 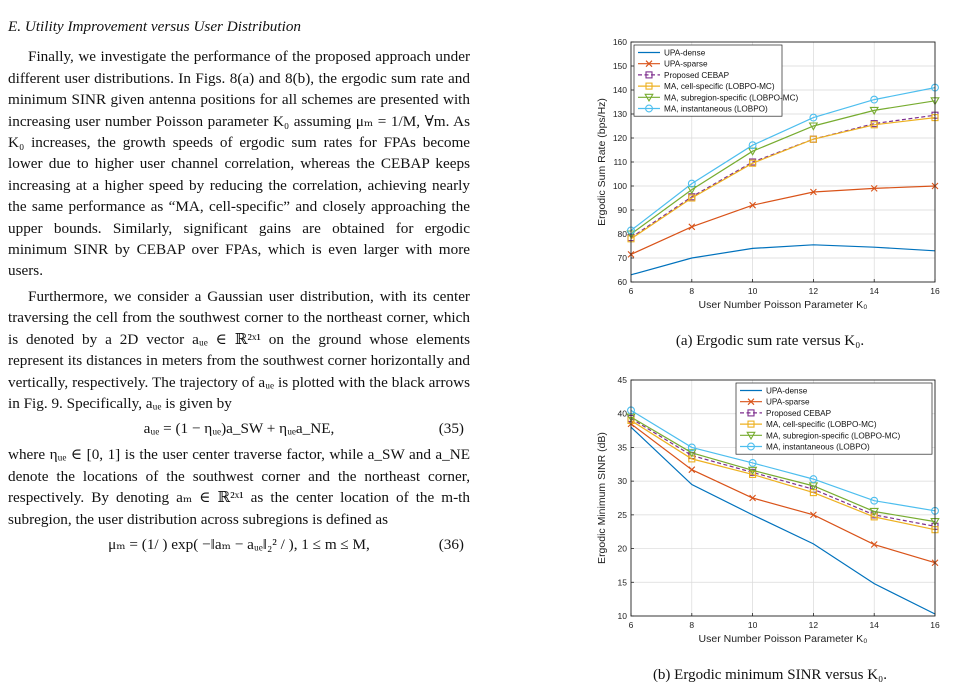 I want to click on y-tick-label: 110, so click(x=620, y=162).